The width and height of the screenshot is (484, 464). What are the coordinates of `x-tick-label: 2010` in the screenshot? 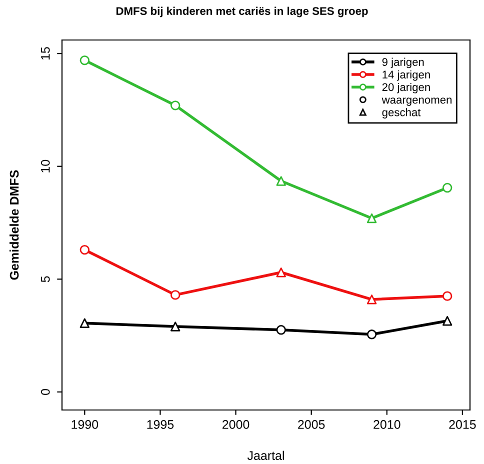 It's located at (387, 424).